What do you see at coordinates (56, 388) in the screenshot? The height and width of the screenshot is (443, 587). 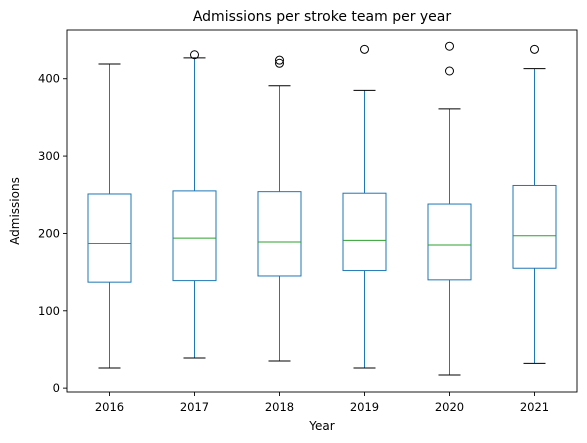 I see `y-tick-label: 0` at bounding box center [56, 388].